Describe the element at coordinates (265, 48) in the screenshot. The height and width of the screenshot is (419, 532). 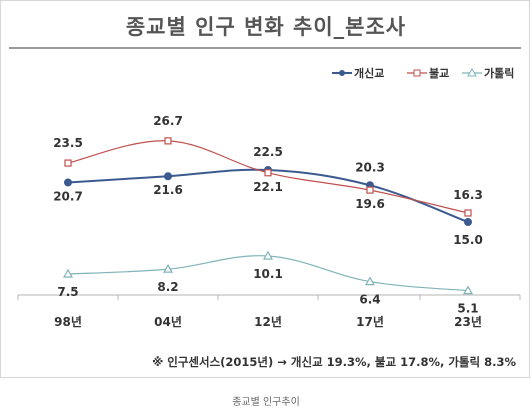
I see `title-divider` at that location.